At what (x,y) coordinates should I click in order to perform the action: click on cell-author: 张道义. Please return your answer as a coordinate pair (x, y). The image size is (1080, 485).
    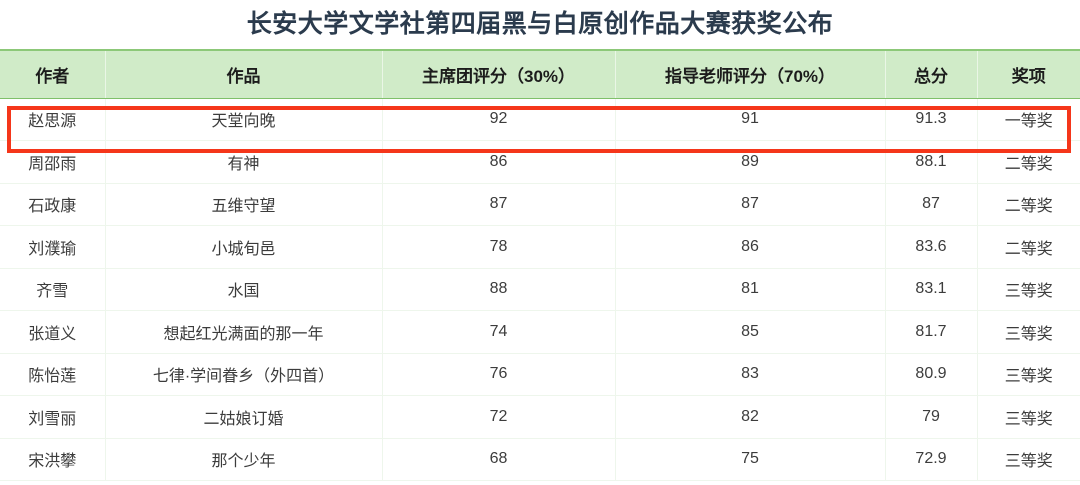
    Looking at the image, I should click on (53, 332).